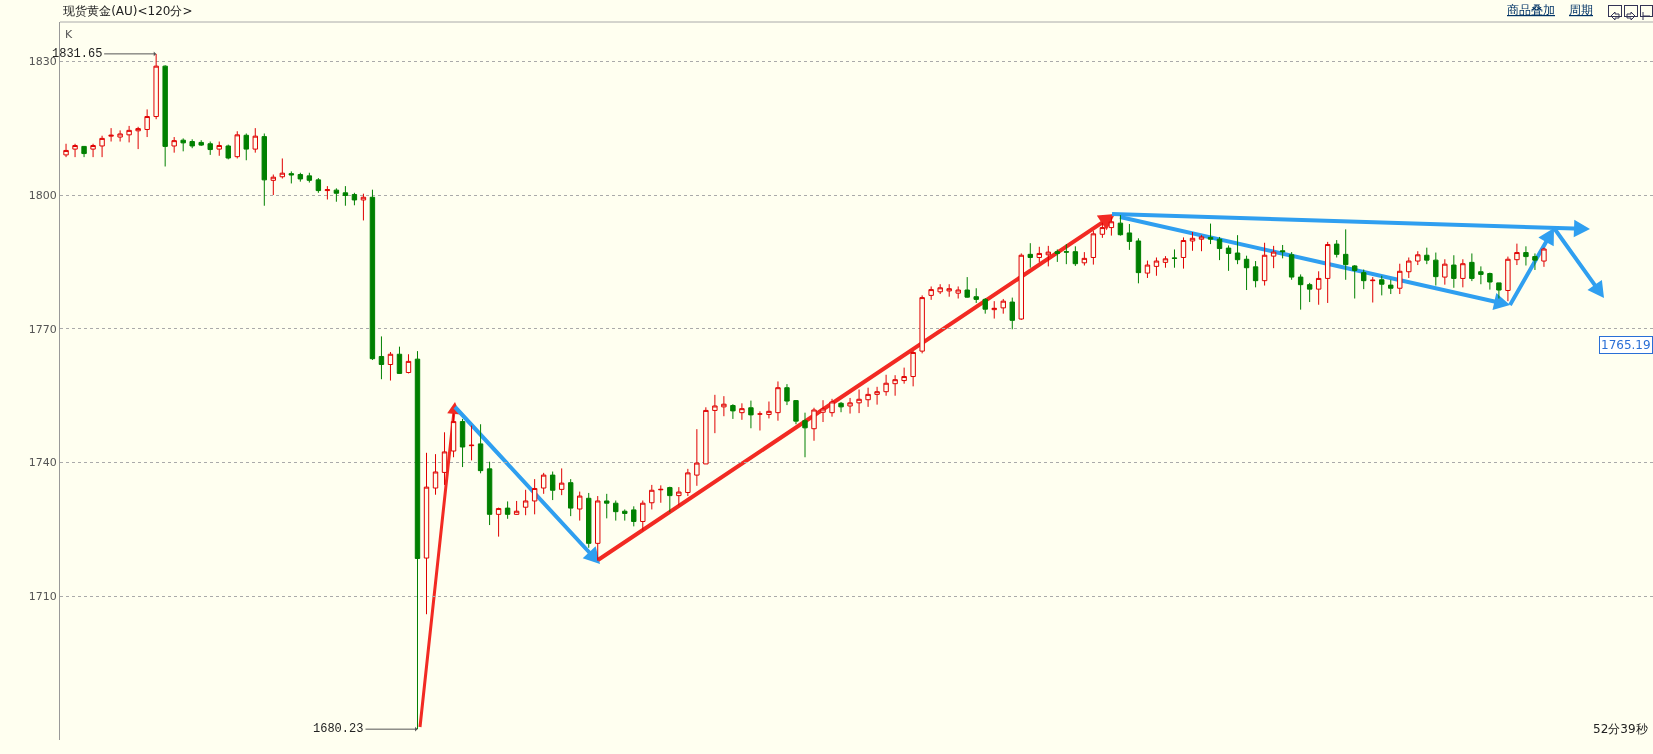  I want to click on text: 周期, so click(1581, 10).